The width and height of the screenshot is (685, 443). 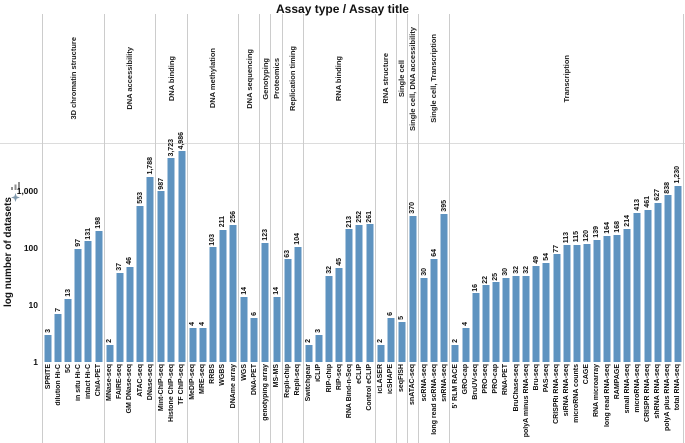 What do you see at coordinates (171, 148) in the screenshot?
I see `bar-value-wrap: 3,723` at bounding box center [171, 148].